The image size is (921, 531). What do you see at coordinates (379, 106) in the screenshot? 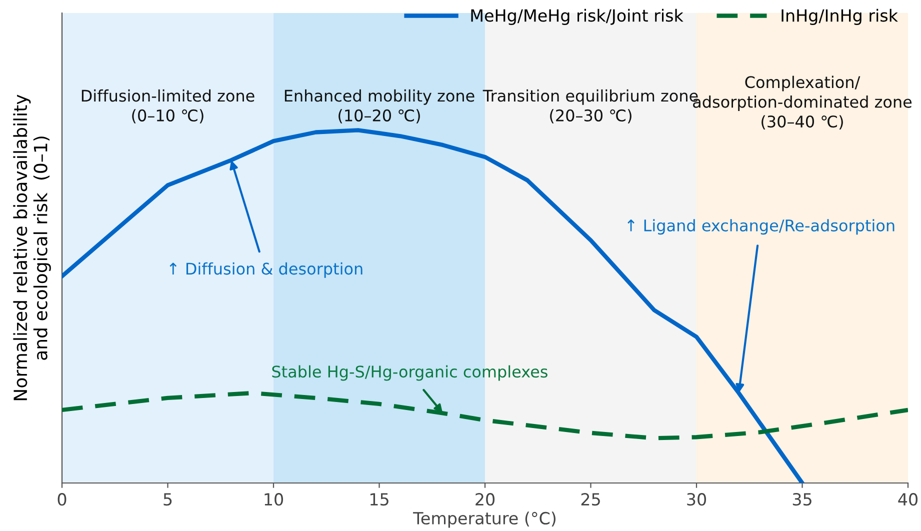
I see `band-label: Enhanced mobility zone (10–20 ℃)` at bounding box center [379, 106].